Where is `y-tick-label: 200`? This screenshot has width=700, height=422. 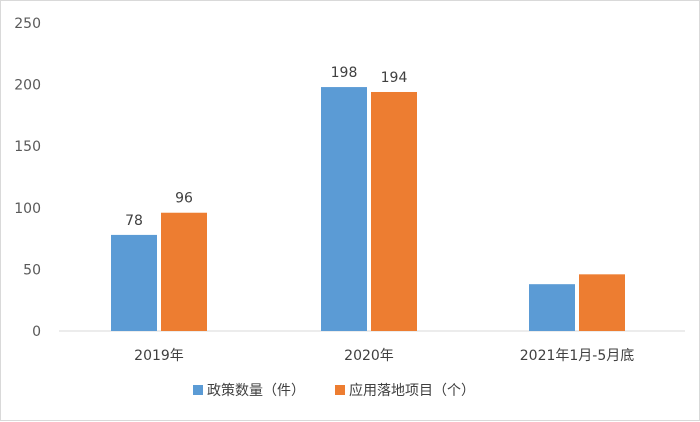
y-tick-label: 200 is located at coordinates (27, 86).